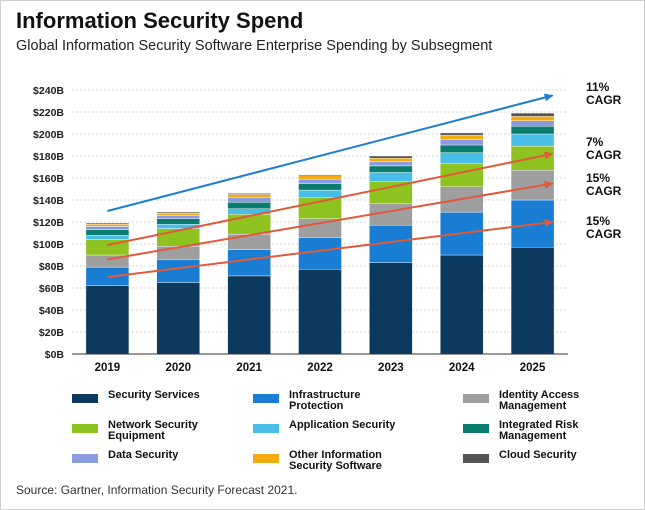  Describe the element at coordinates (48, 135) in the screenshot. I see `y-tick-label: $200B` at that location.